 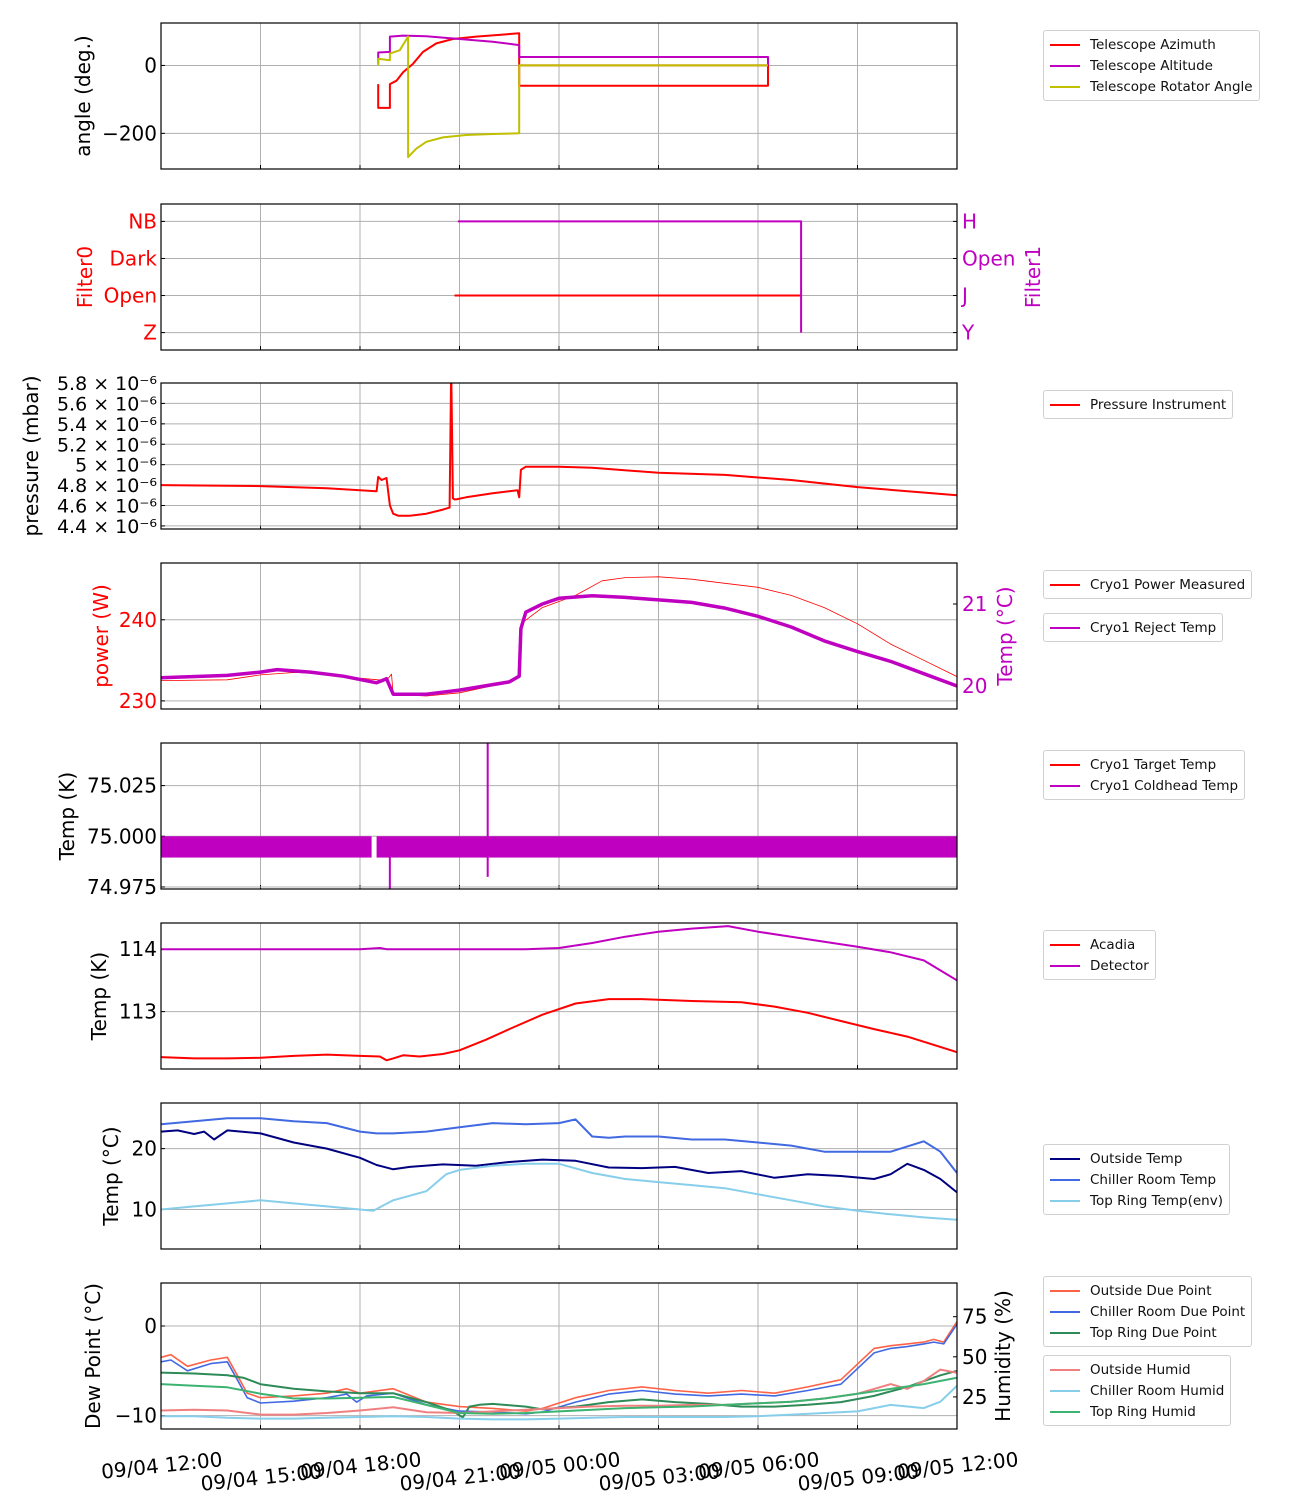 I want to click on legend-item: Telescope Altitude, so click(x=1151, y=65).